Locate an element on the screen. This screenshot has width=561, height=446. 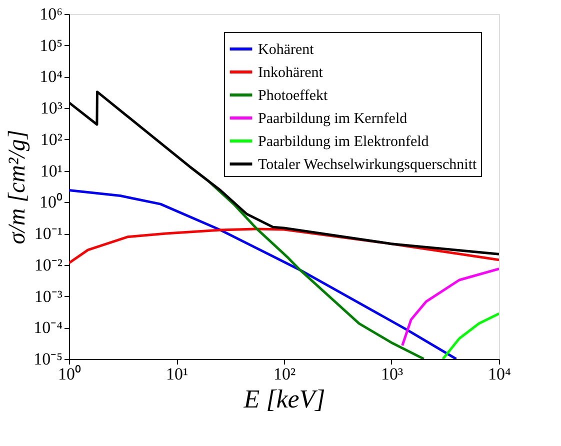
x-tick-label: 10⁴ is located at coordinates (500, 374).